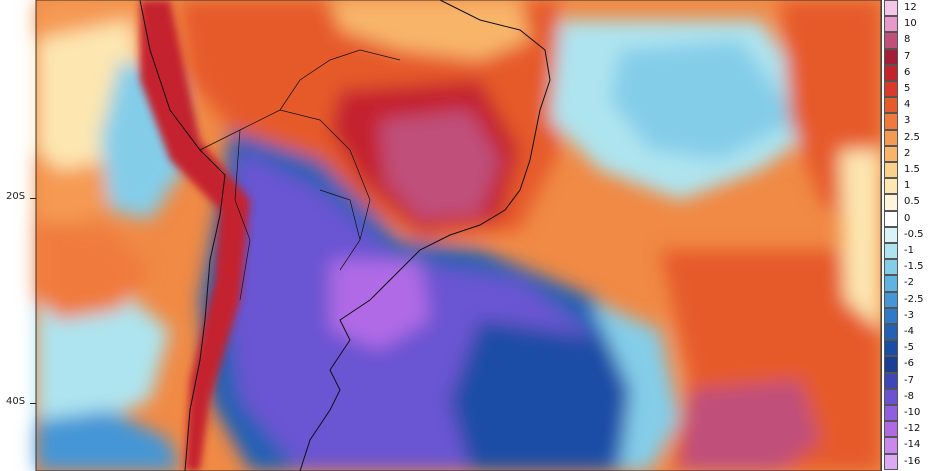 This screenshot has width=933, height=471. What do you see at coordinates (907, 153) in the screenshot?
I see `colorbar-label: 2` at bounding box center [907, 153].